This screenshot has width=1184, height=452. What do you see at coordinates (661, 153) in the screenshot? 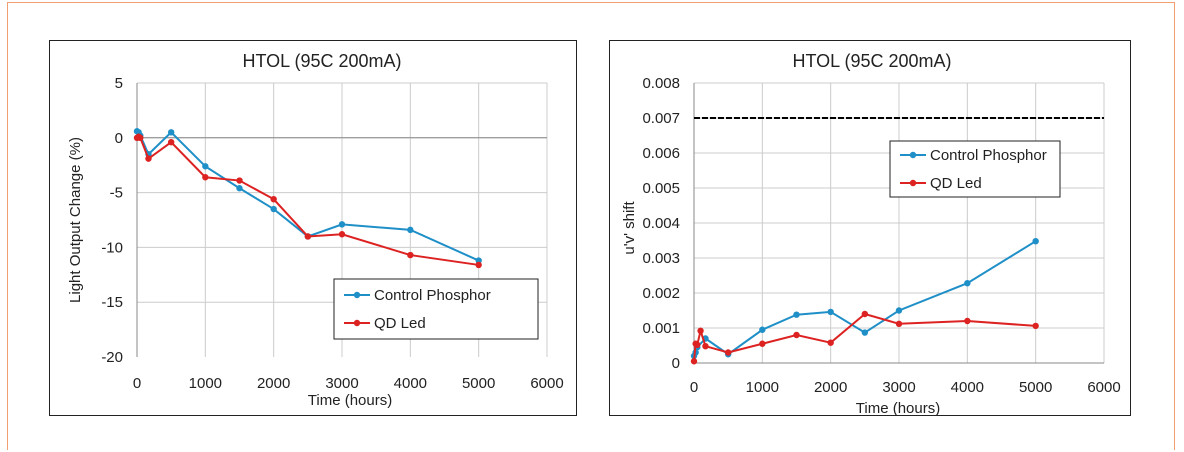
I see `y-tick-label: 0.006` at bounding box center [661, 153].